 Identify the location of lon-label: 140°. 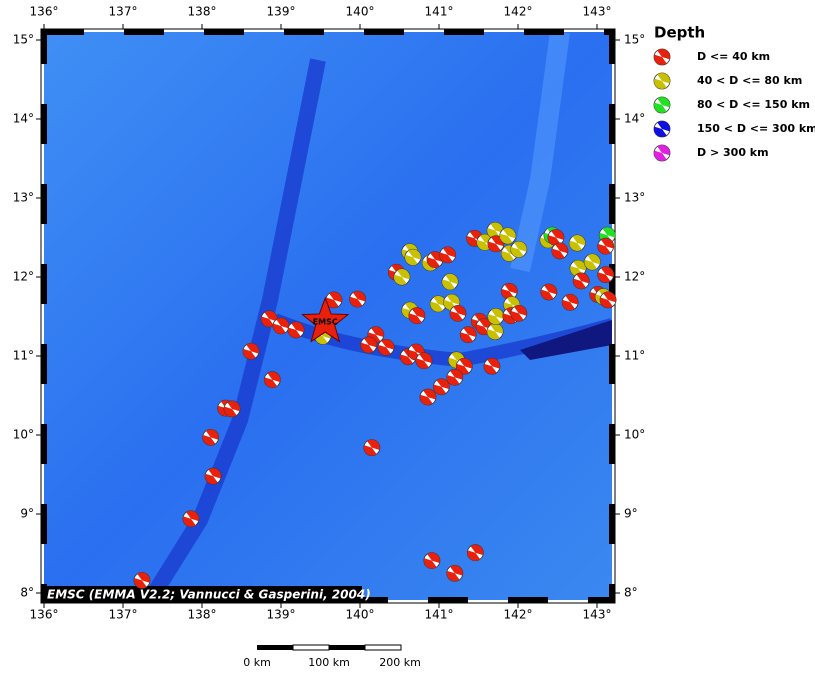
(360, 12).